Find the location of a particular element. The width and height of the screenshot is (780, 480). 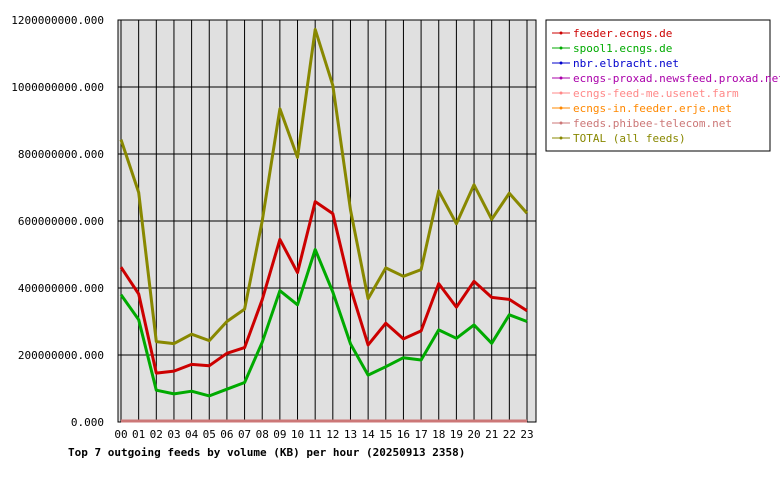

x-tick-label: 05 is located at coordinates (209, 434).